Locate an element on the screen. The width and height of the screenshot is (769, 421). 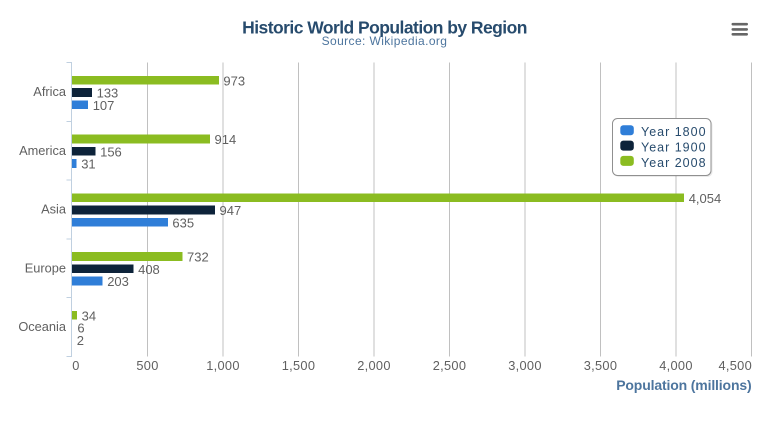
svg-text: Asia is located at coordinates (54, 209).